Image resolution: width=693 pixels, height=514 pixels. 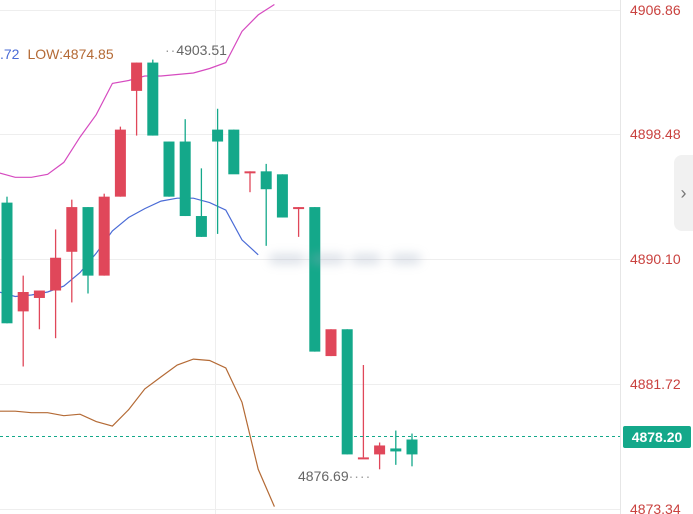 I want to click on price-tick: 4906.86, so click(x=655, y=9).